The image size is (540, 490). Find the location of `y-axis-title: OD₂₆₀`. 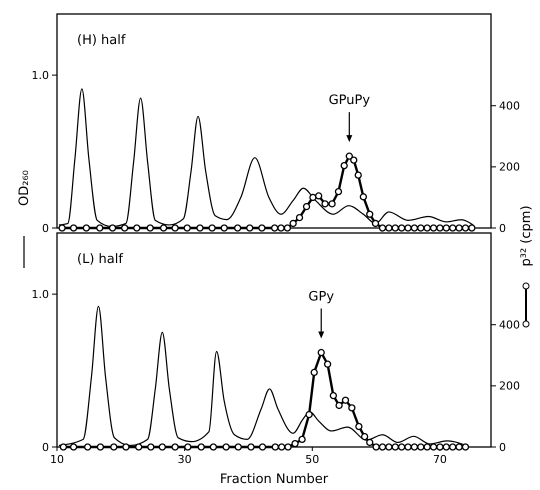

y-axis-title: OD₂₆₀ is located at coordinates (24, 188).